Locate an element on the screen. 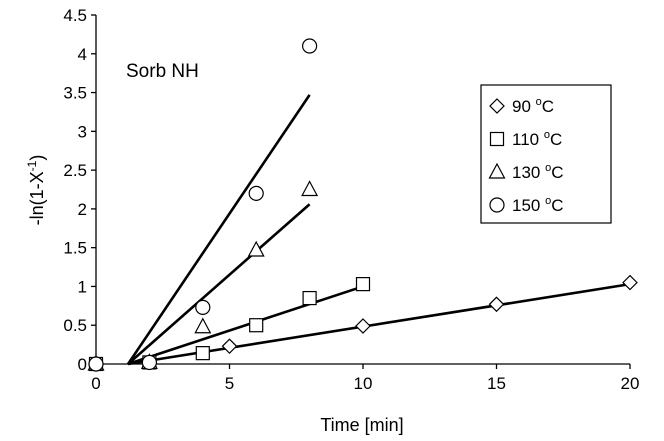 This screenshot has height=441, width=664. x-tick-label: 20 is located at coordinates (630, 383).